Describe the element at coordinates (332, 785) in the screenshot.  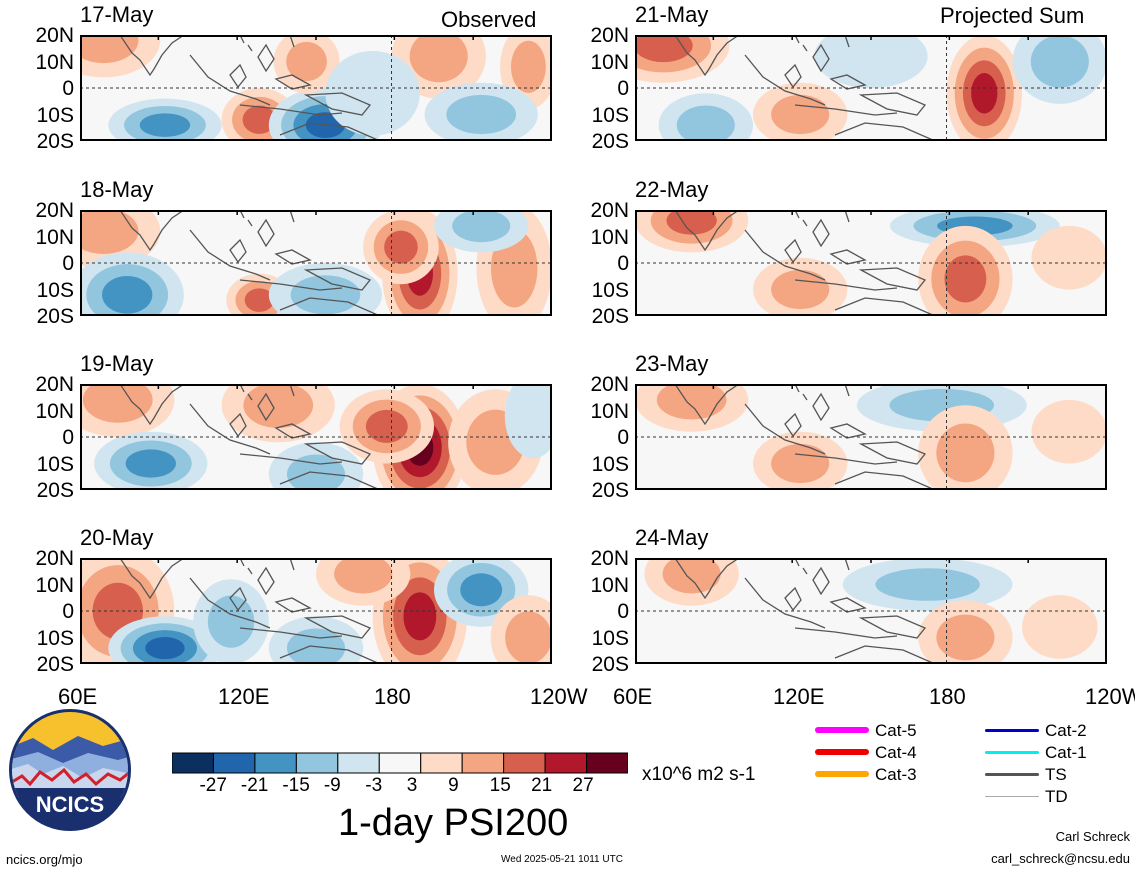
I see `colorbar-tick-label: -9` at that location.